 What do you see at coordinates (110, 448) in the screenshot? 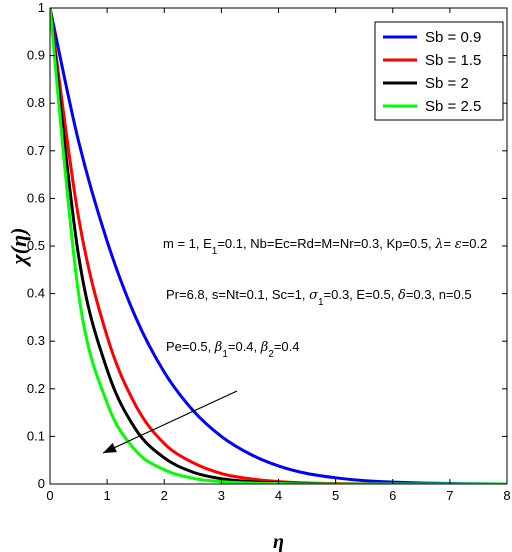
I see `trend-arrow-head` at bounding box center [110, 448].